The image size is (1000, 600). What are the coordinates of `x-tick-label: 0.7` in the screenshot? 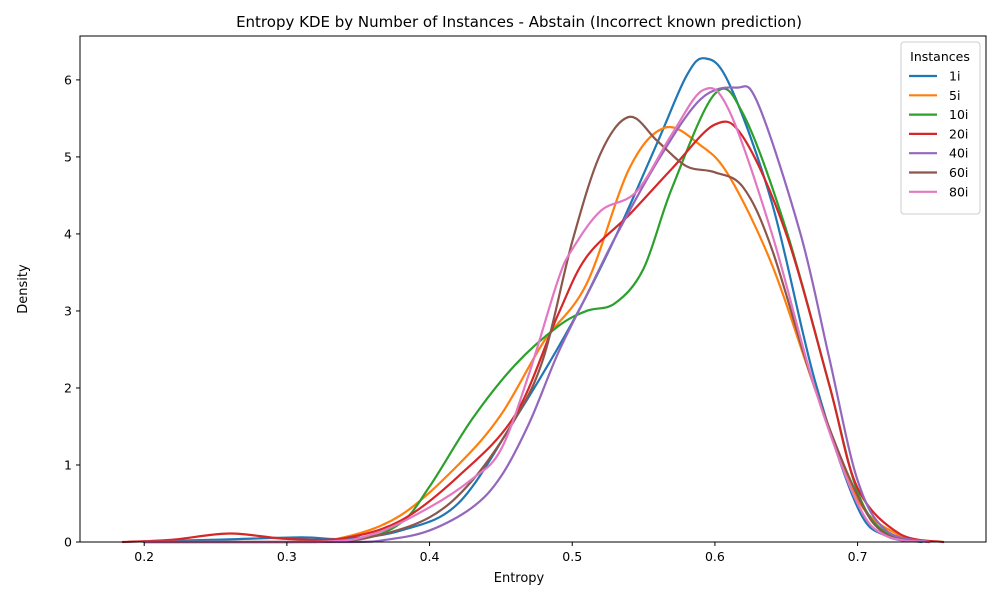 It's located at (858, 556).